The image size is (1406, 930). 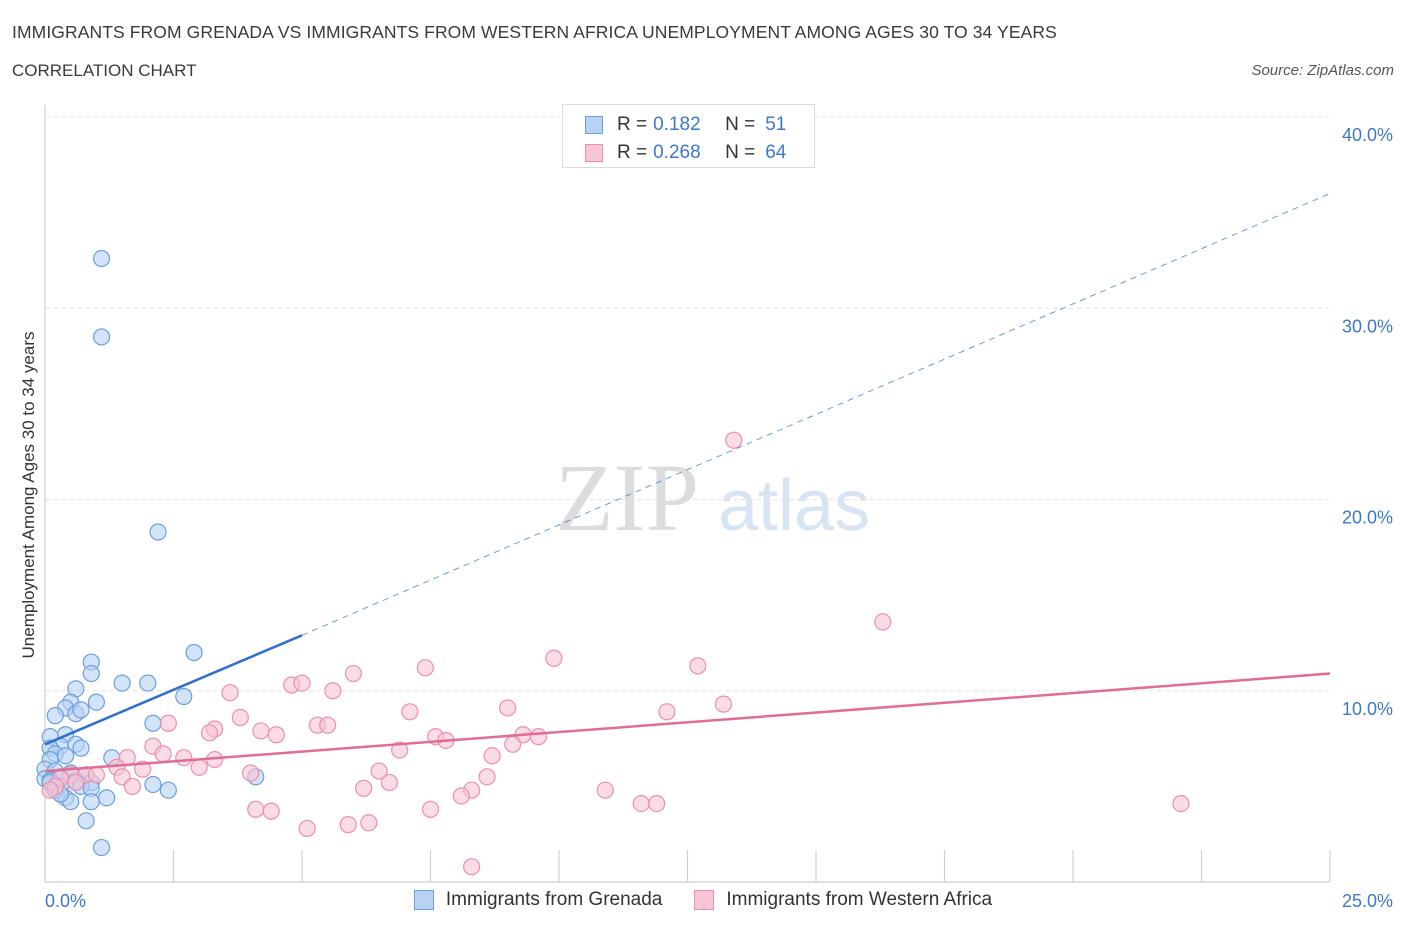 What do you see at coordinates (554, 899) in the screenshot?
I see `legend-label-grenada: Immigrants from Grenada` at bounding box center [554, 899].